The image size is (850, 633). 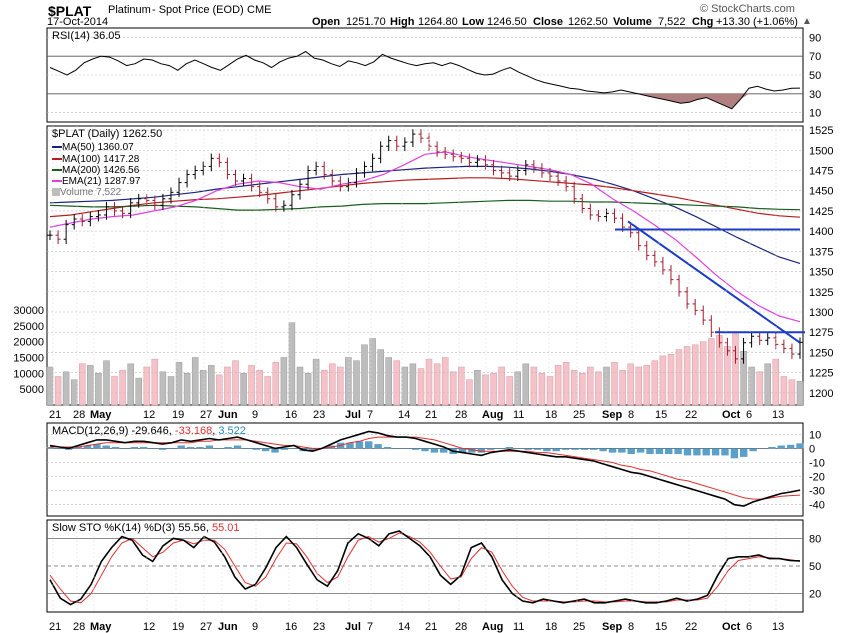 What do you see at coordinates (425, 80) in the screenshot?
I see `rsi-line` at bounding box center [425, 80].